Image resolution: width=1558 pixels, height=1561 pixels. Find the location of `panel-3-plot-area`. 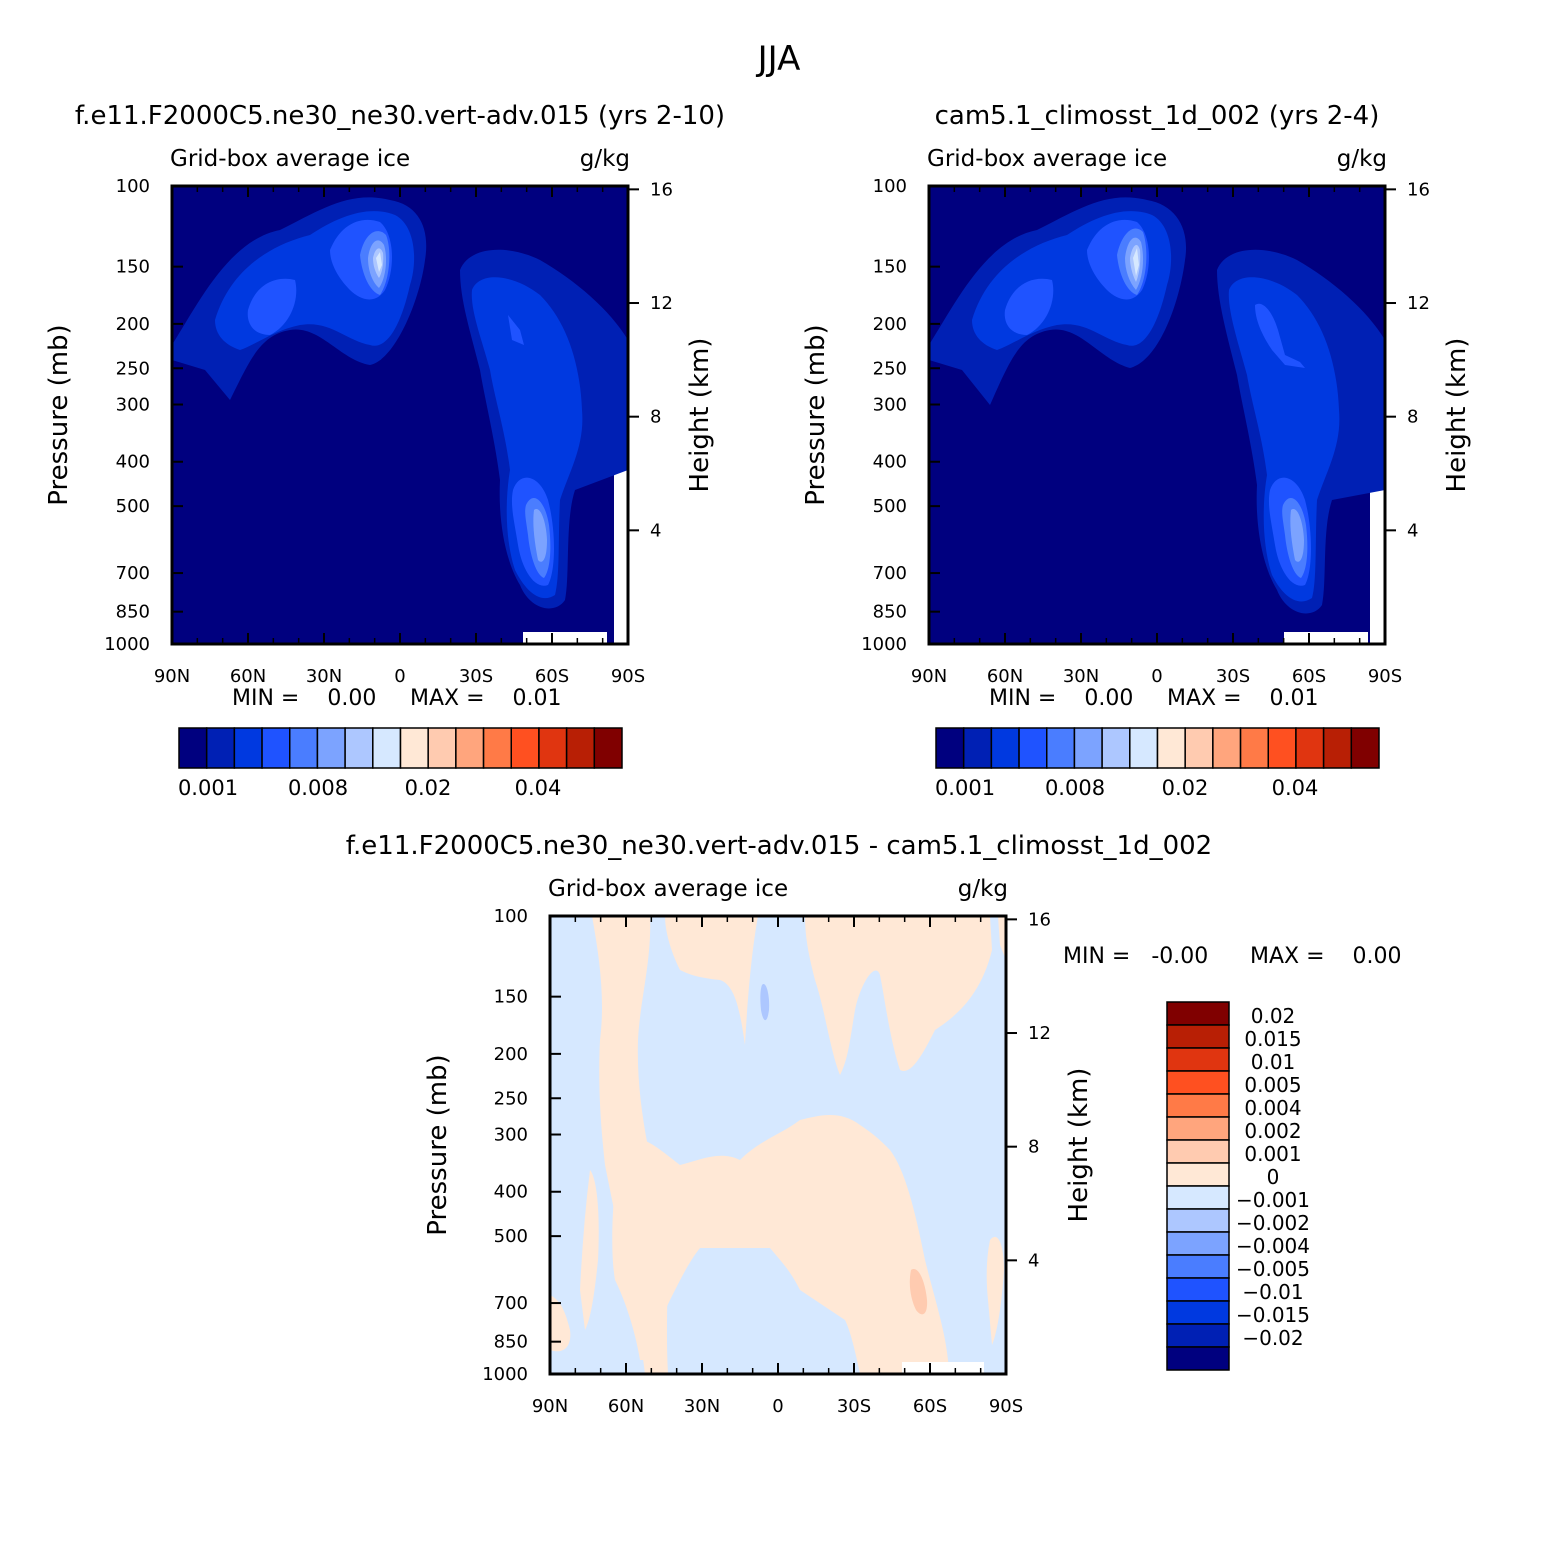

panel-3-plot-area is located at coordinates (778, 1145).